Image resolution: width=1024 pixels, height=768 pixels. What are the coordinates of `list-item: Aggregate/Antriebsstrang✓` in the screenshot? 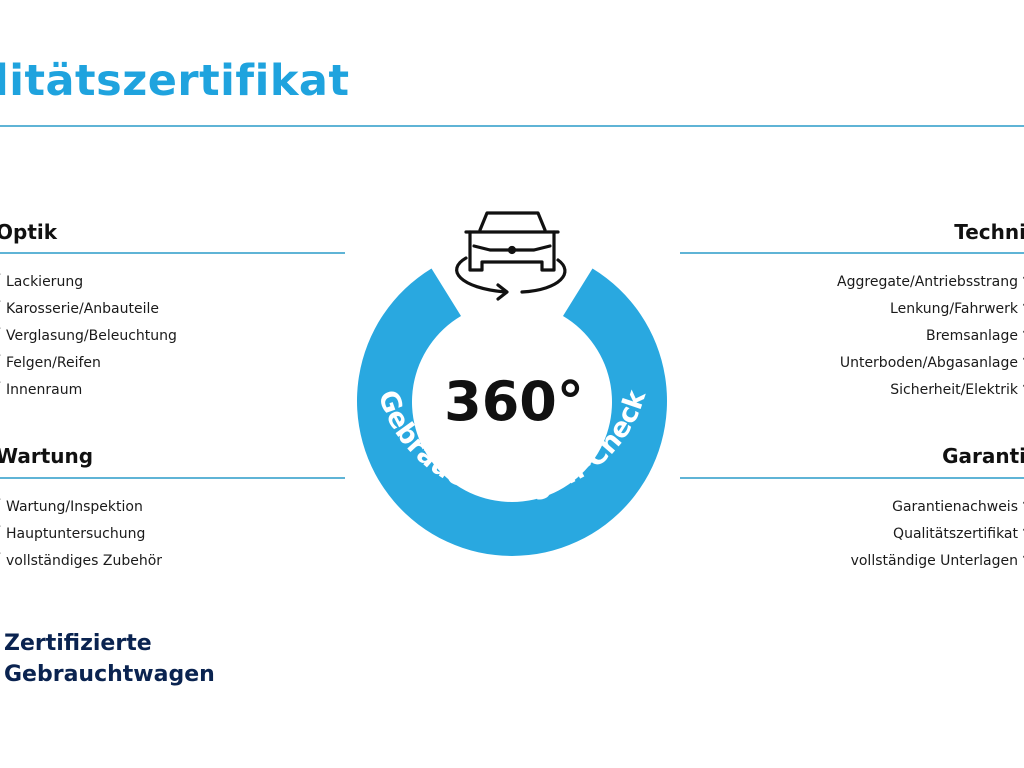 It's located at (930, 282).